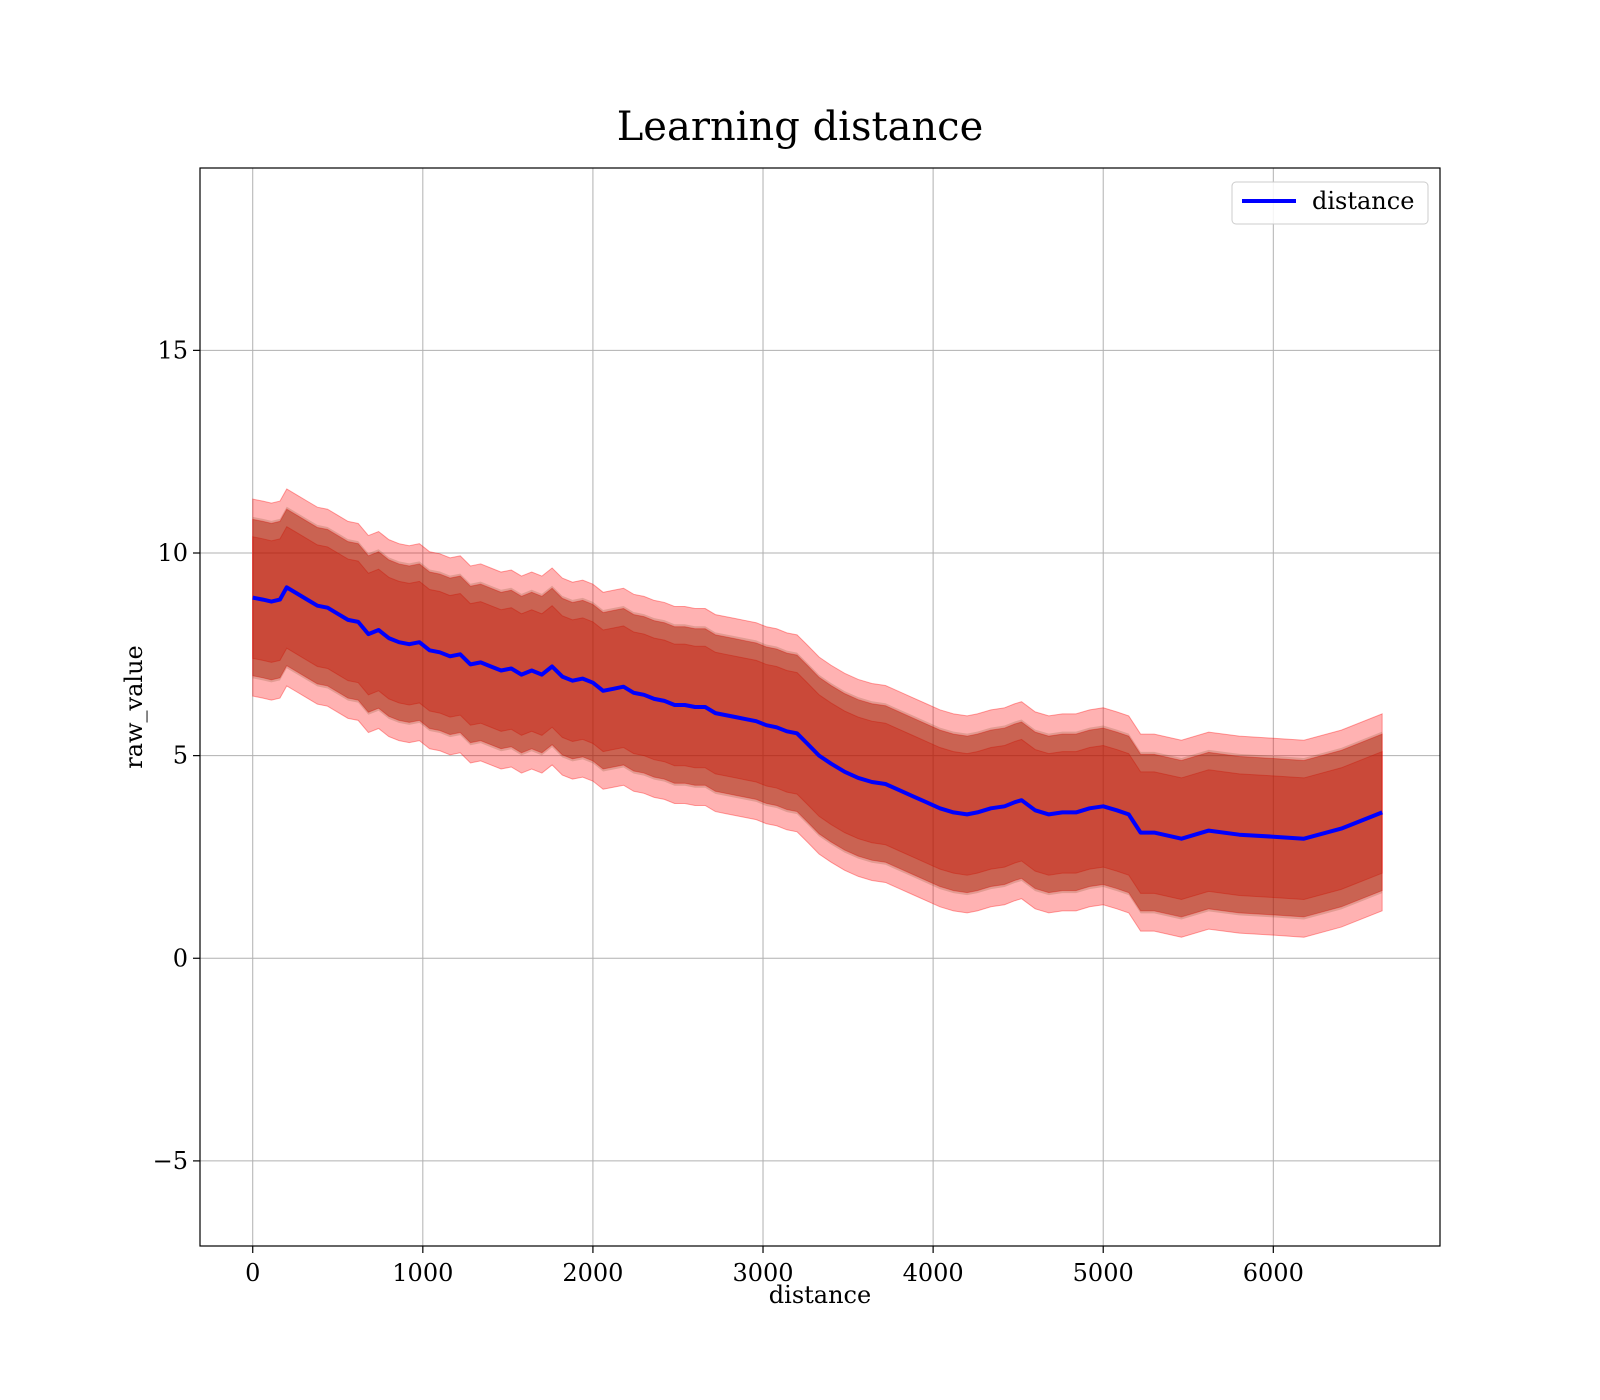 The image size is (1600, 1400). I want to click on y-tick-label: 5, so click(180, 756).